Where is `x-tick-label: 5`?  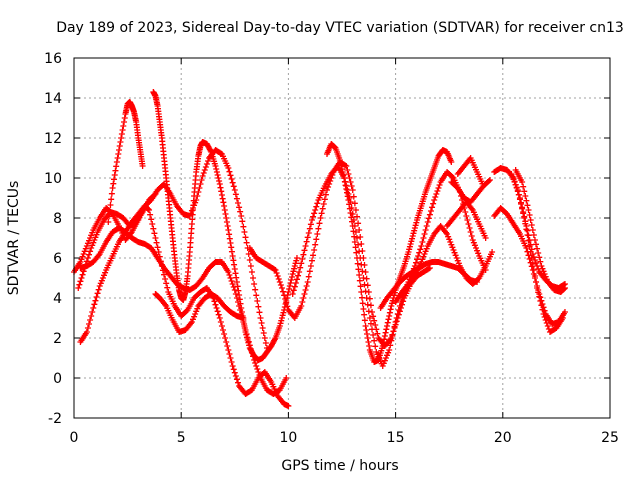
x-tick-label: 5 is located at coordinates (181, 438).